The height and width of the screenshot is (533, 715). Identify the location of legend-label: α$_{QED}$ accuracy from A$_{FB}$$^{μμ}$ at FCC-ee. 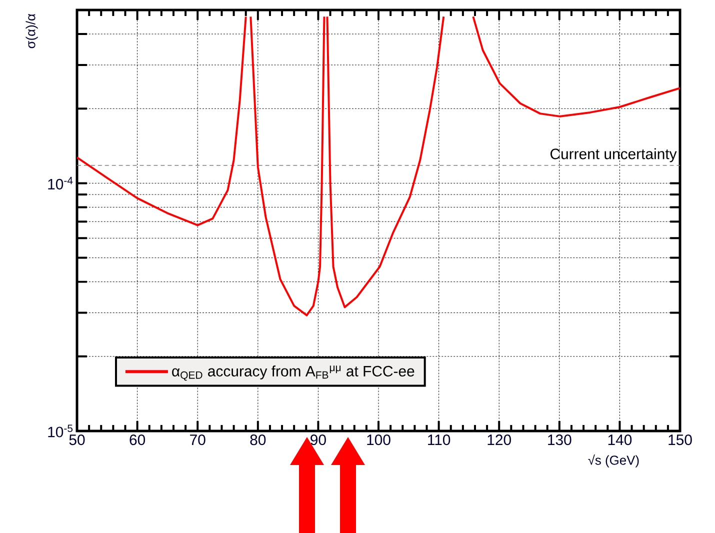
(293, 373).